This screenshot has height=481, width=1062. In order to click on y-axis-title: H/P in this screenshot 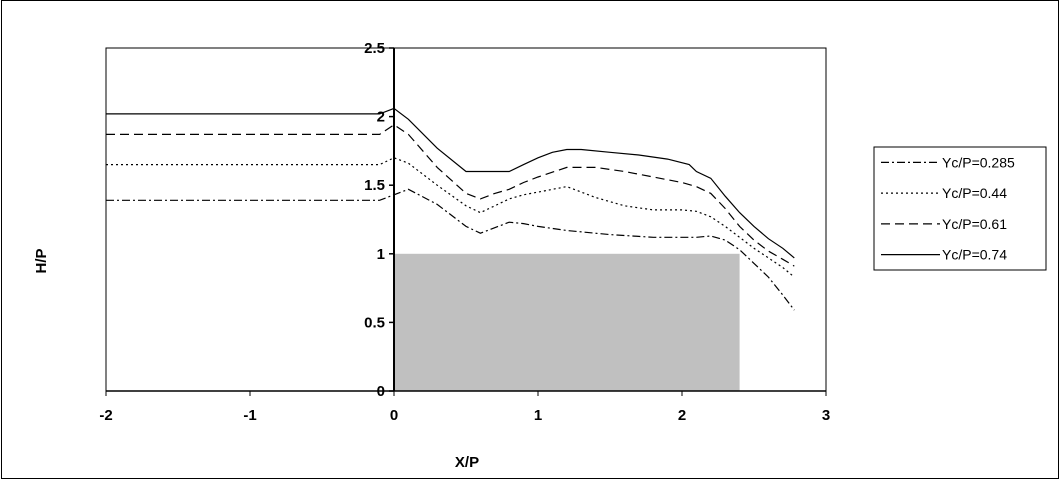, I will do `click(41, 260)`.